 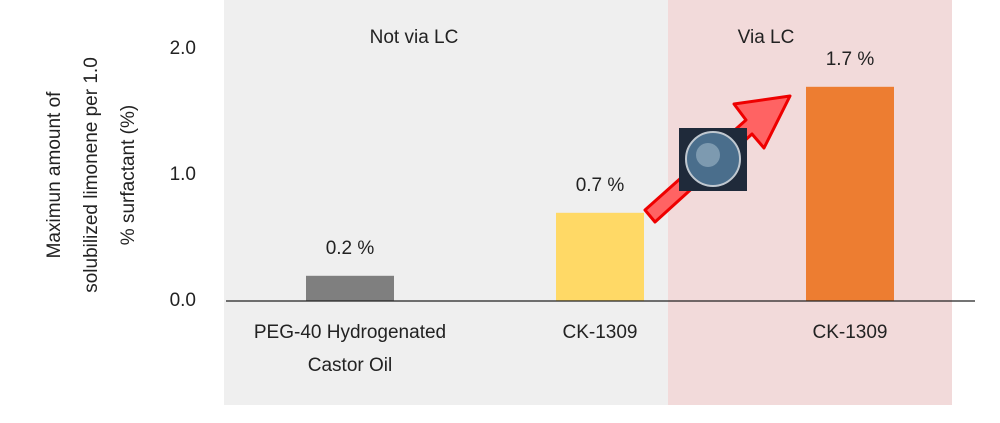 I want to click on value-label: 0.2 %, so click(x=350, y=248).